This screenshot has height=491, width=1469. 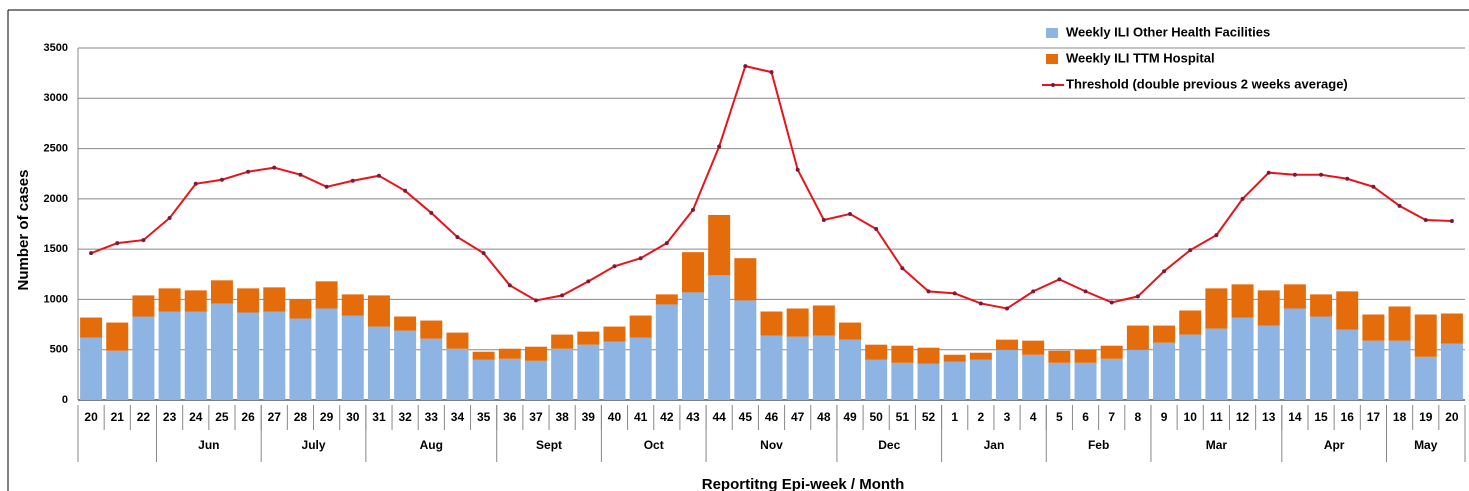 What do you see at coordinates (641, 417) in the screenshot?
I see `x-tick-label: 41` at bounding box center [641, 417].